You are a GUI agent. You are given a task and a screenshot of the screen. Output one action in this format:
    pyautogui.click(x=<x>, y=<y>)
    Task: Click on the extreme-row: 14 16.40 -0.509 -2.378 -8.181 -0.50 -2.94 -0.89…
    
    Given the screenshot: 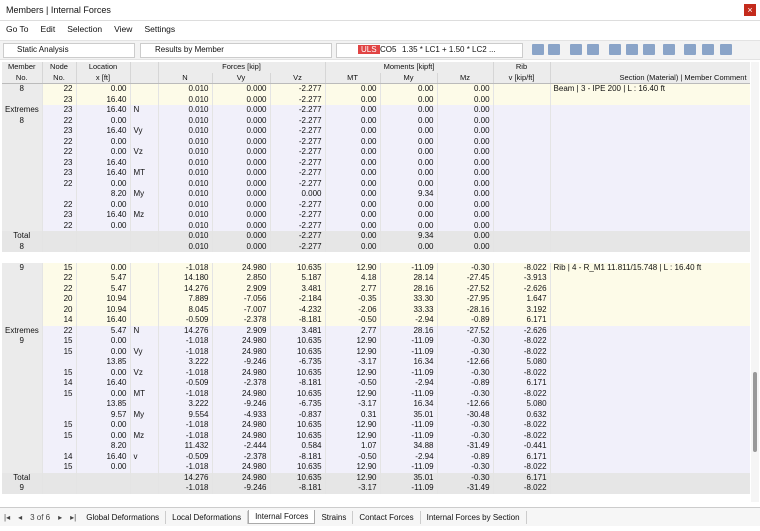 What is the action you would take?
    pyautogui.click(x=376, y=383)
    